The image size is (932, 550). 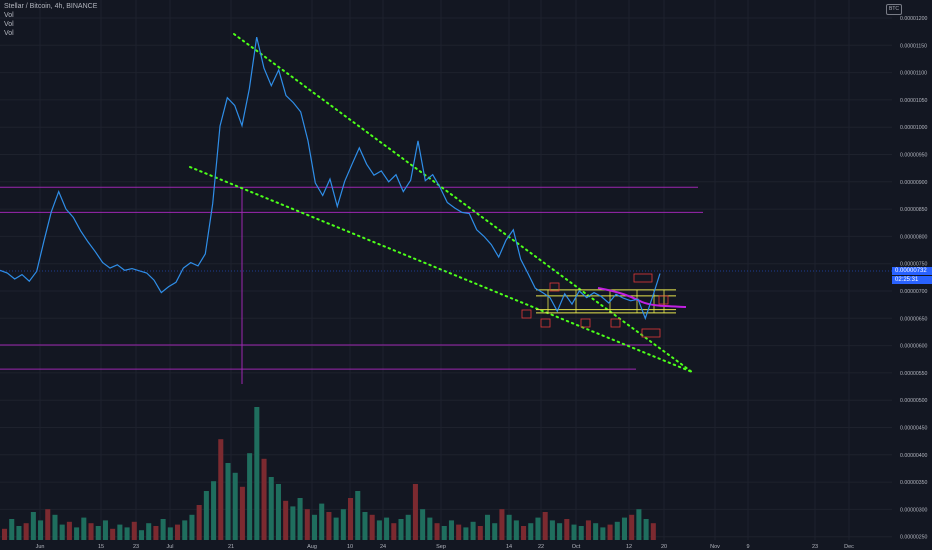 What do you see at coordinates (913, 46) in the screenshot?
I see `y-tick-label: 0.00001150` at bounding box center [913, 46].